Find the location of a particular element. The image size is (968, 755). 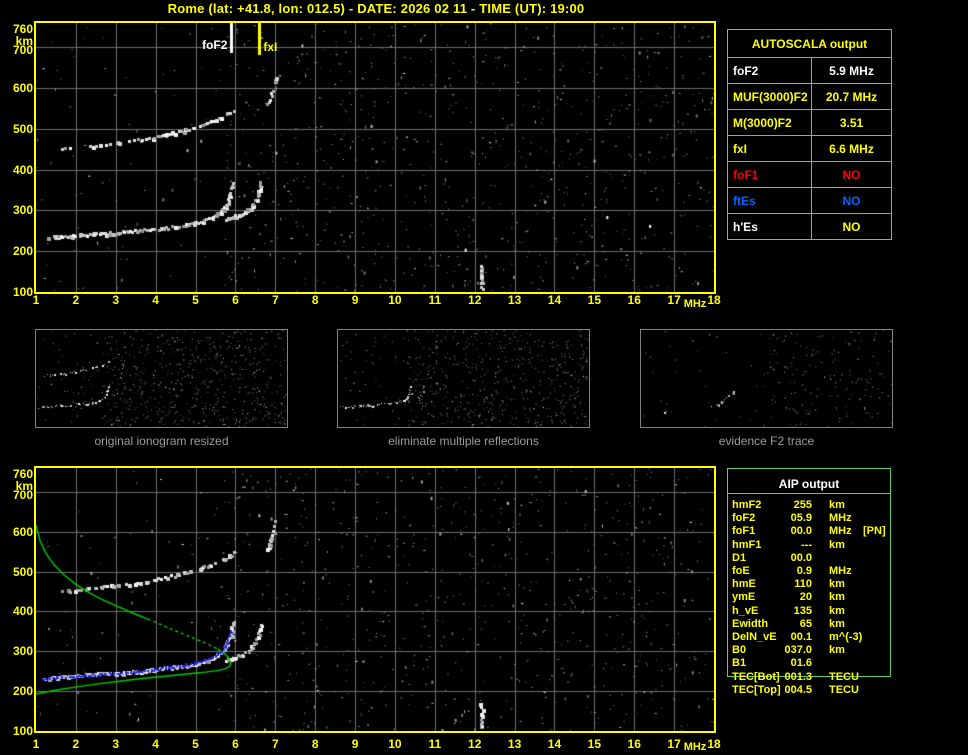

x-tick-label: 9 is located at coordinates (355, 300).